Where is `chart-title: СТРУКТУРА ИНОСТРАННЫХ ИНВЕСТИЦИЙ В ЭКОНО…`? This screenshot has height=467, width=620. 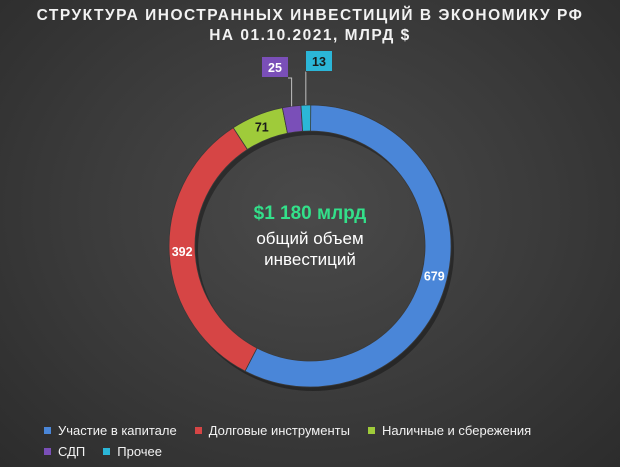
chart-title: СТРУКТУРА ИНОСТРАННЫХ ИНВЕСТИЦИЙ В ЭКОНО… is located at coordinates (310, 26).